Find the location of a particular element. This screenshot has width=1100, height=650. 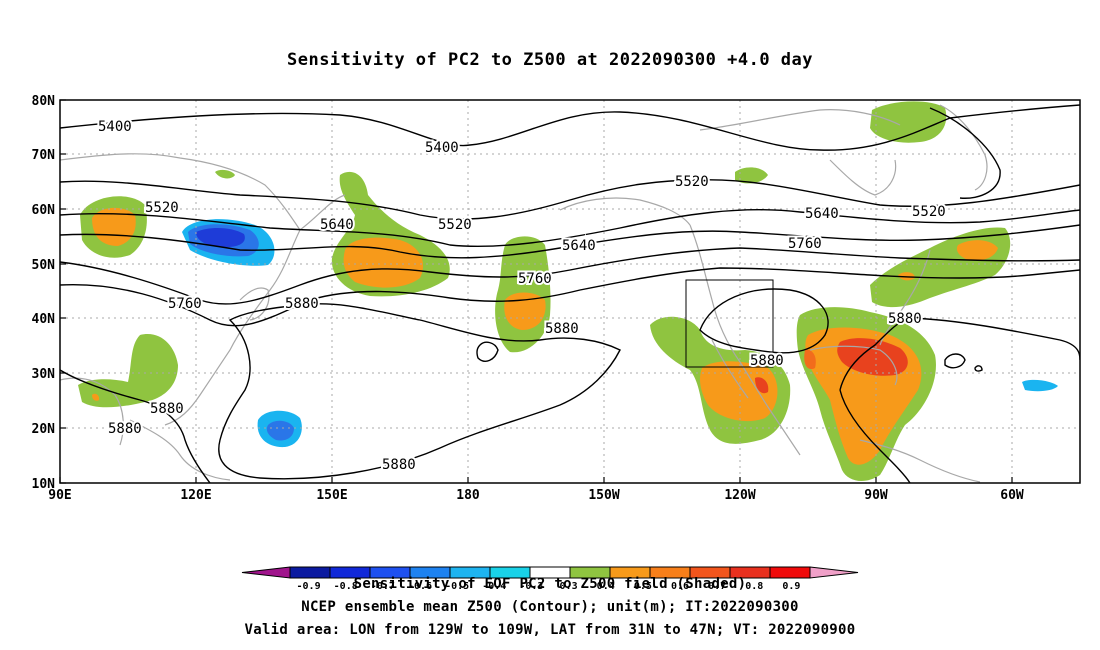

coast-seasia is located at coordinates (180, 450).